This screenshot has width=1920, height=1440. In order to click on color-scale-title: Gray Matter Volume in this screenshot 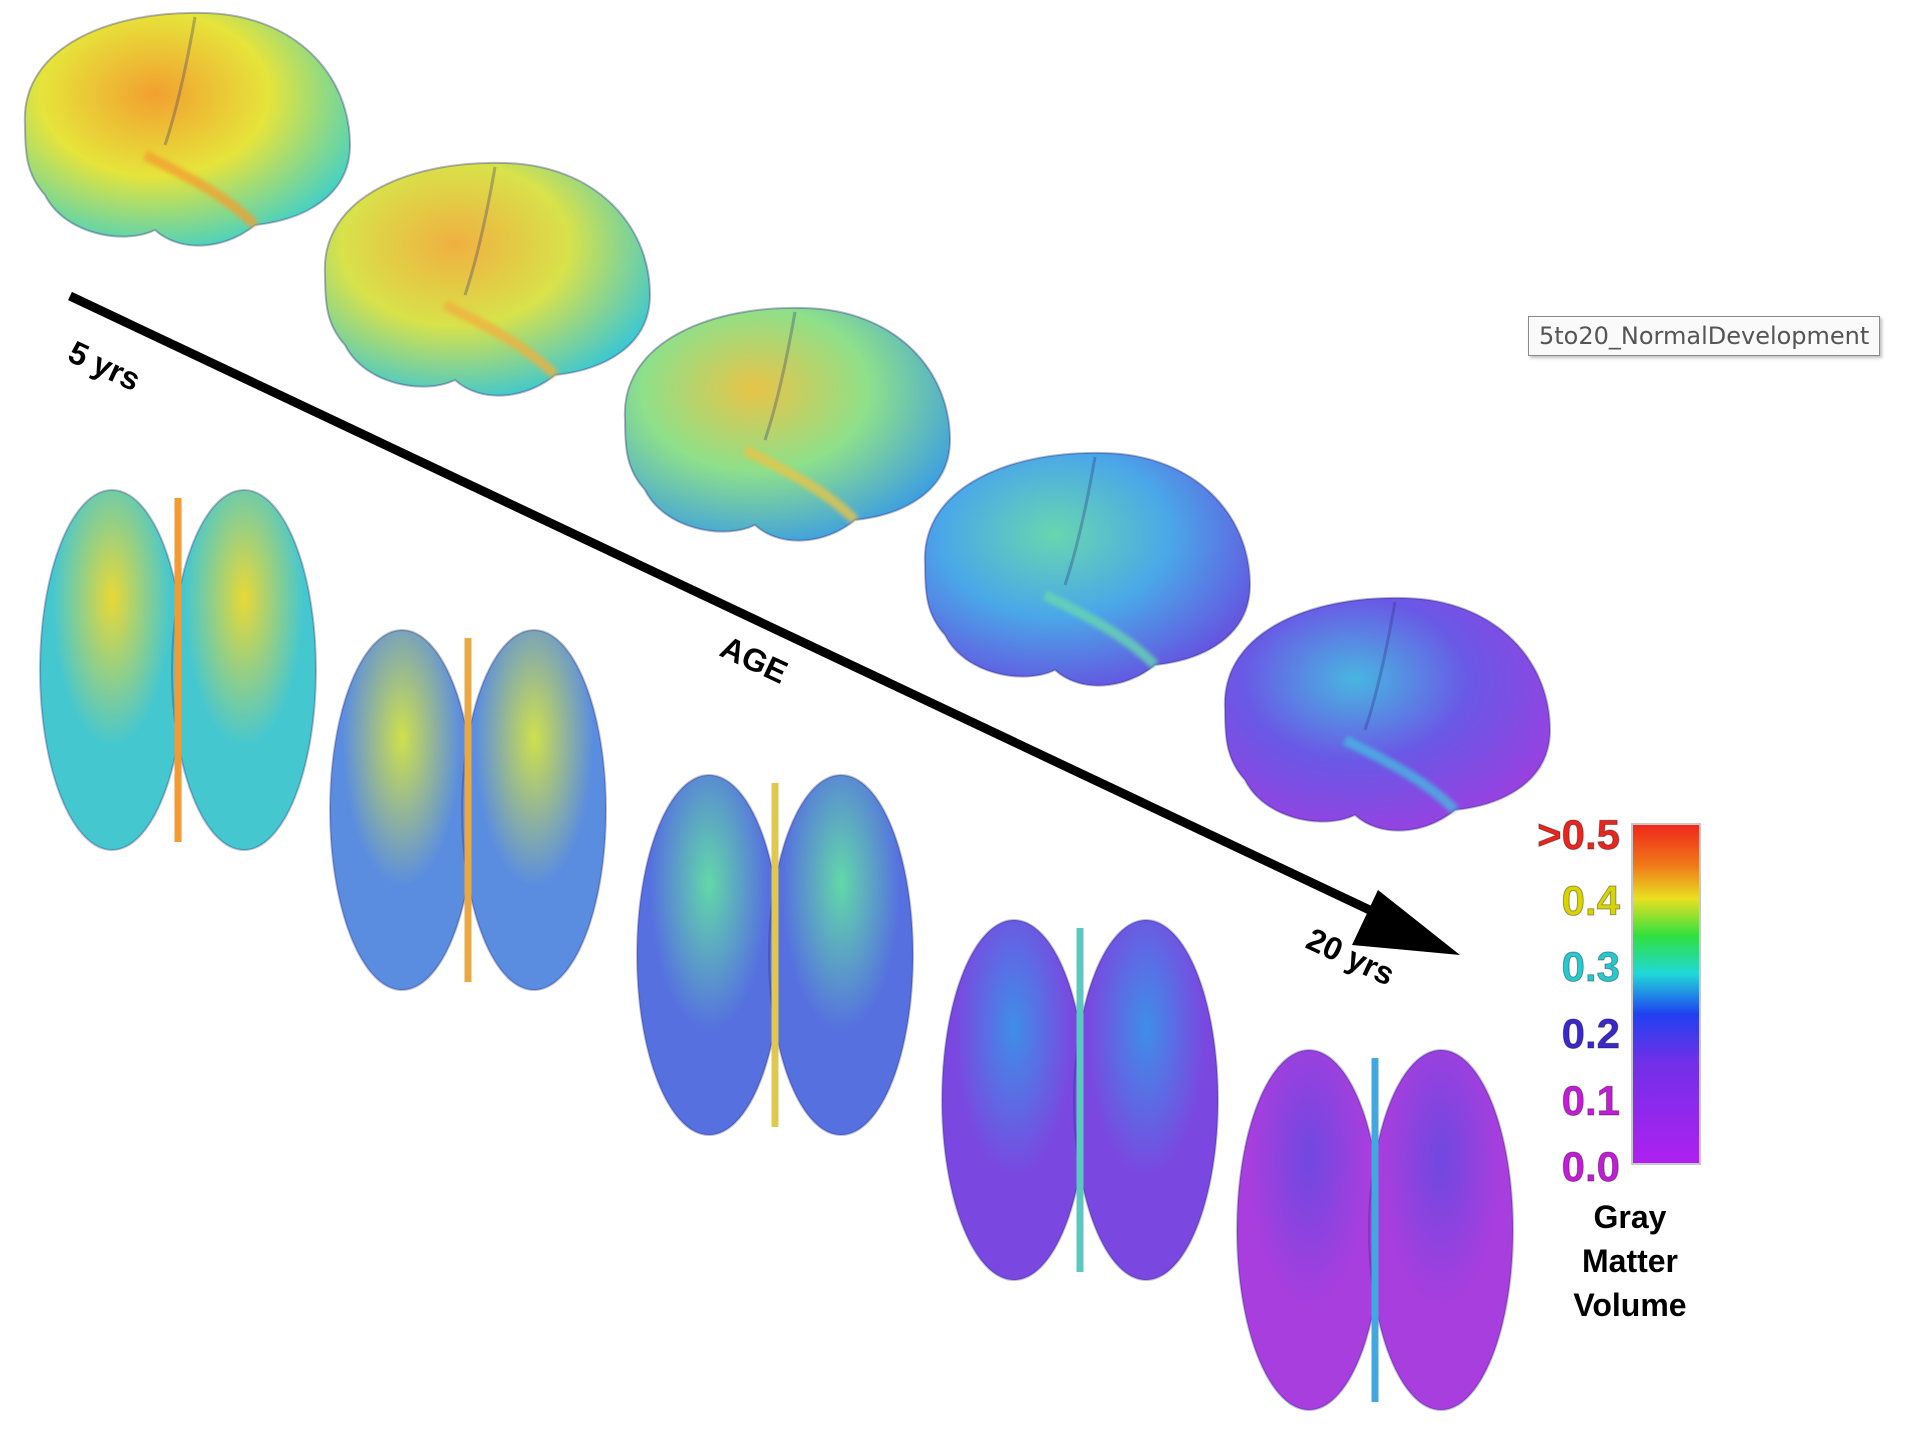, I will do `click(1630, 1261)`.